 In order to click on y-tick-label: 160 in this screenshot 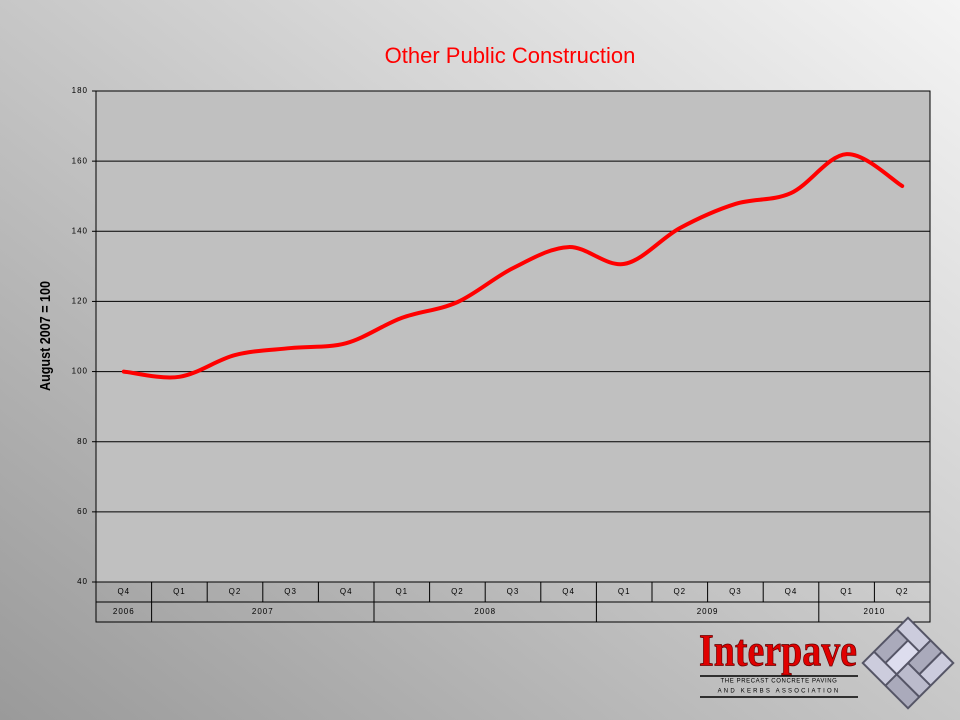, I will do `click(80, 160)`.